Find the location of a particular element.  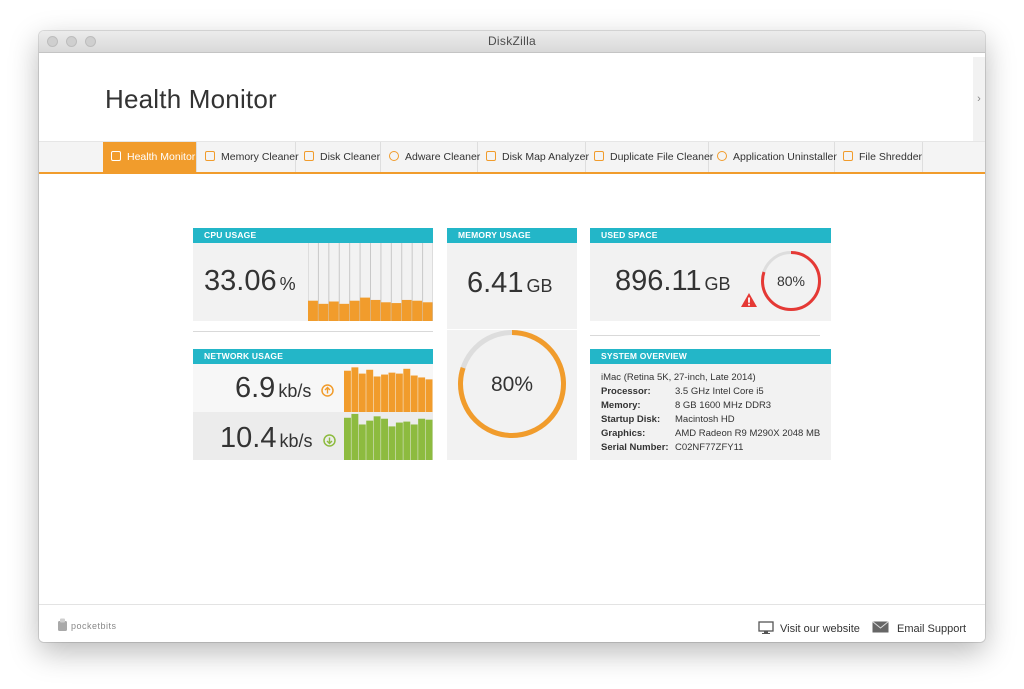

tab-health-monitor: Health Monitor is located at coordinates (150, 157).